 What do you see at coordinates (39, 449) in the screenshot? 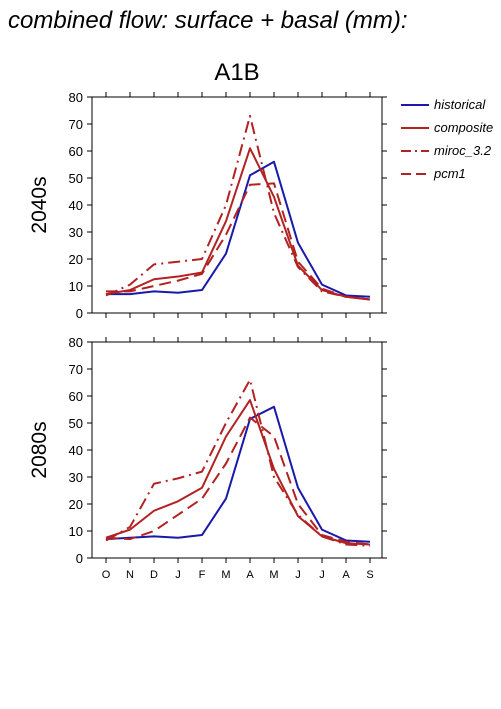
I see `y-axis-label: 2080s` at bounding box center [39, 449].